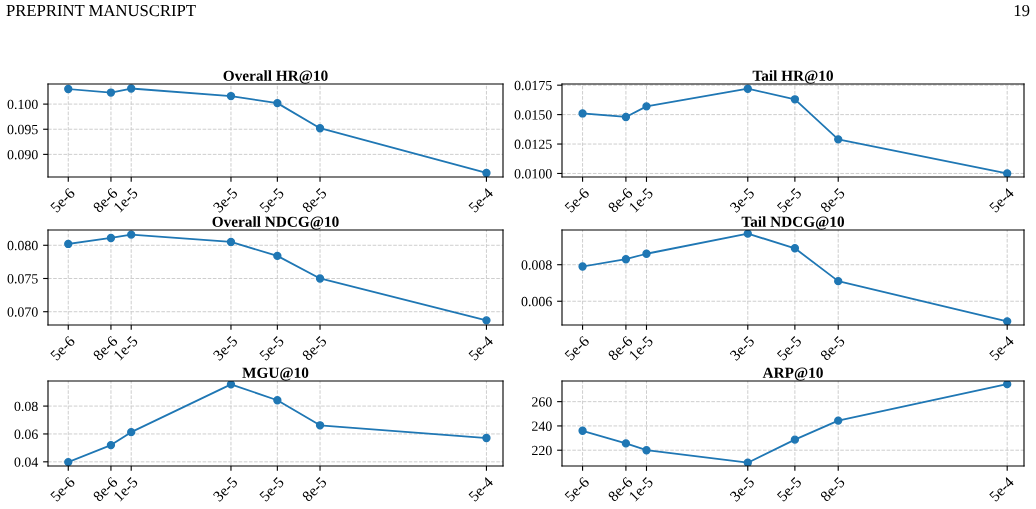 The height and width of the screenshot is (509, 1036). I want to click on y-tick-label: 0.0100, so click(533, 174).